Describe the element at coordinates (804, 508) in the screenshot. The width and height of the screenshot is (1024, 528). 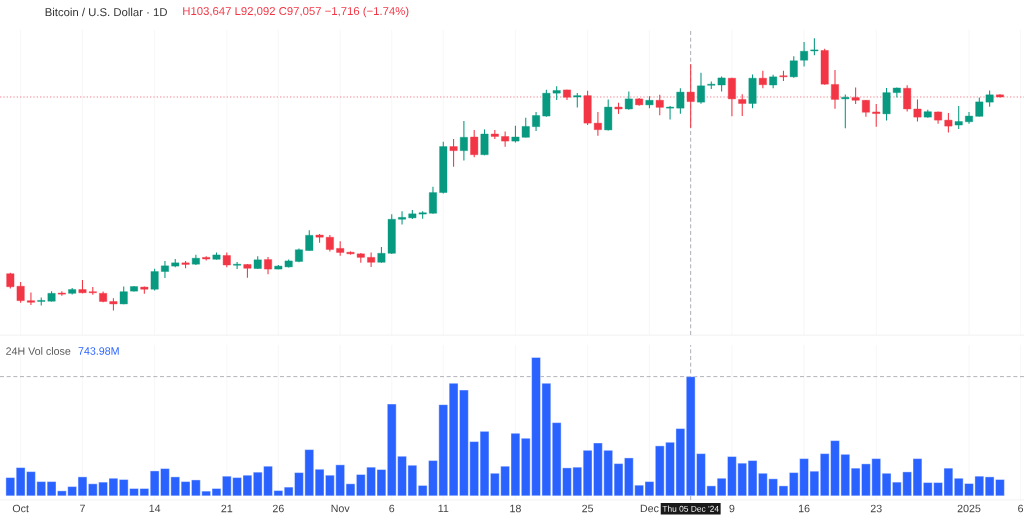
I see `x-tick-label: 16` at that location.